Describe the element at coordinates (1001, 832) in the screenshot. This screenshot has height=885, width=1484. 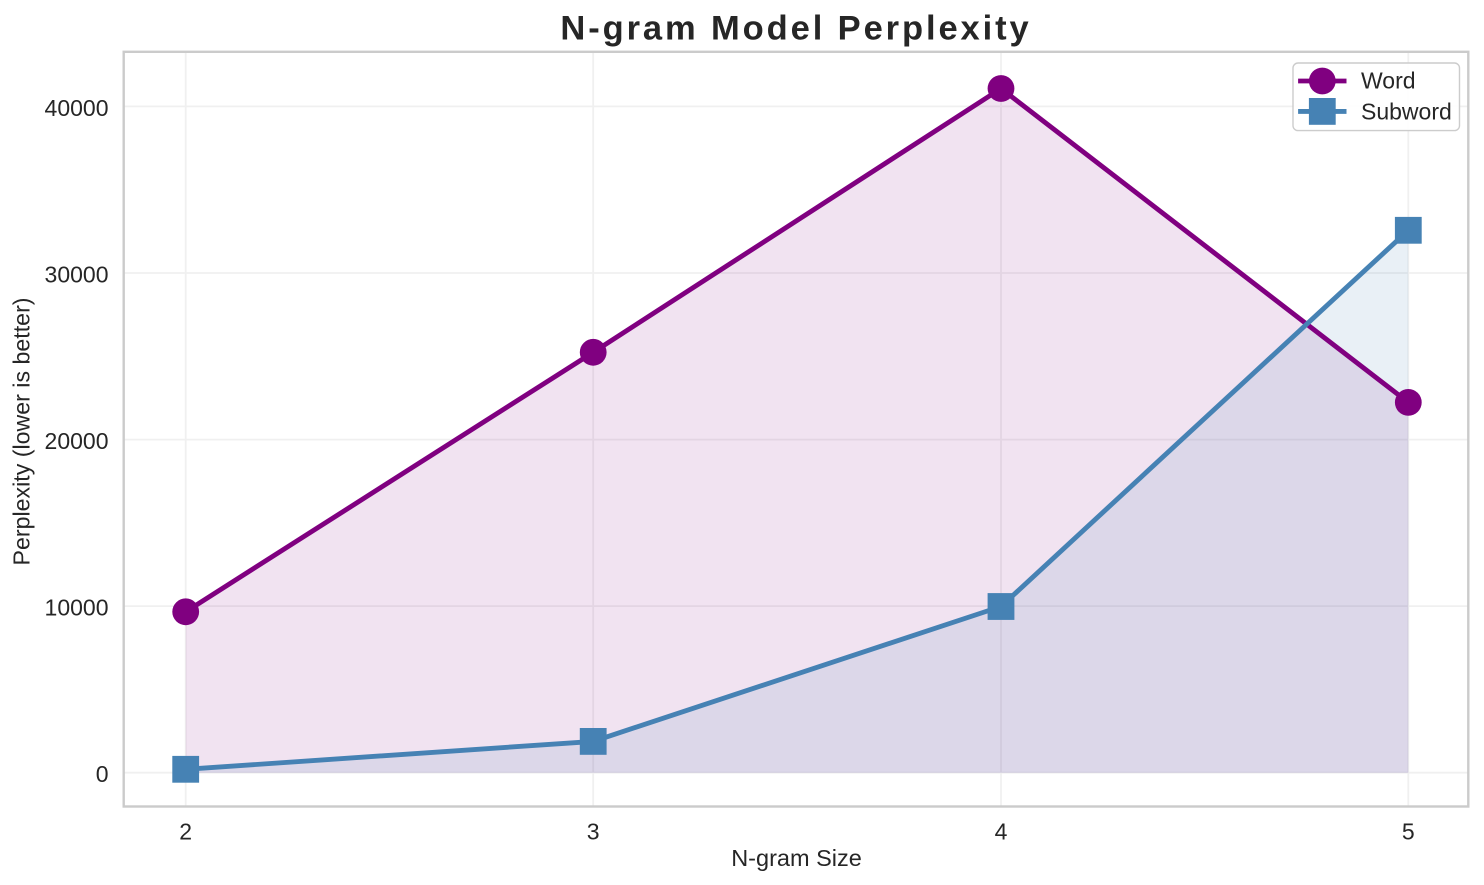
I see `svg-text: 4` at that location.